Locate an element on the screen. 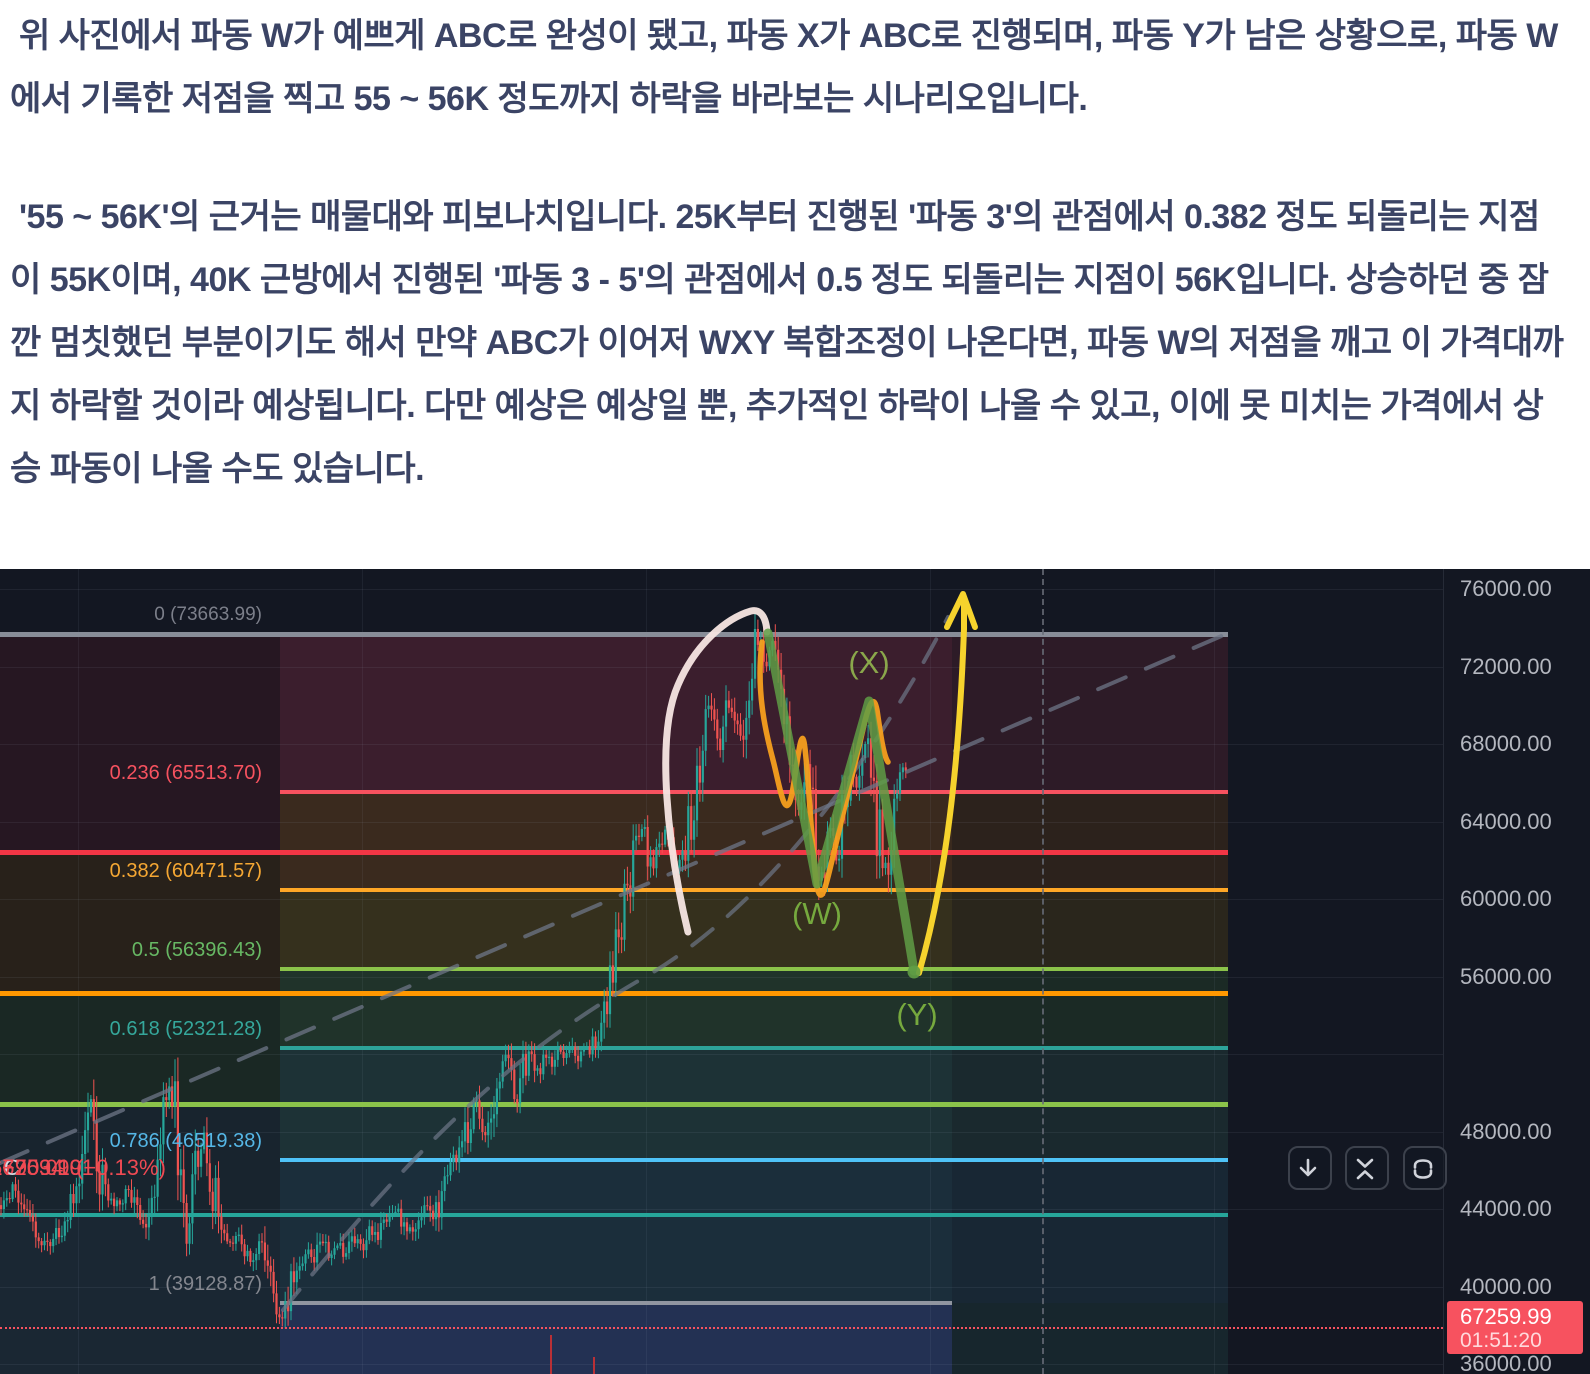 The width and height of the screenshot is (1590, 1374). maximize-brackets-icon is located at coordinates (1423, 1169).